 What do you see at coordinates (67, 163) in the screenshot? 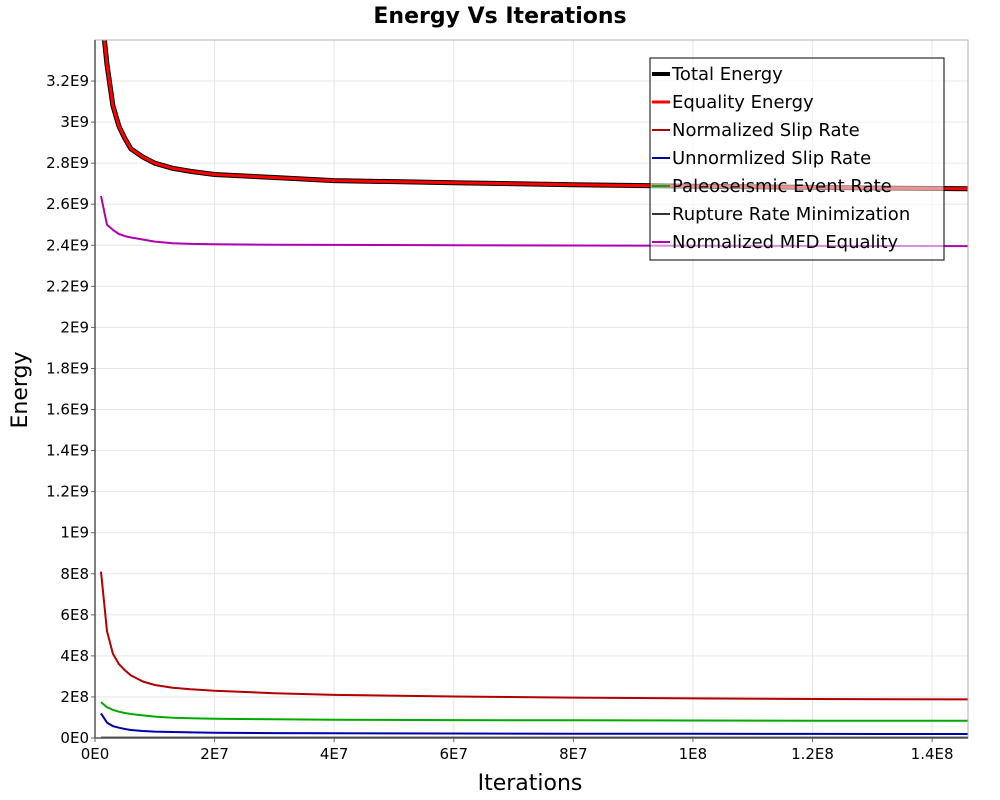
I see `y-tick-label: 2.8E9` at bounding box center [67, 163].